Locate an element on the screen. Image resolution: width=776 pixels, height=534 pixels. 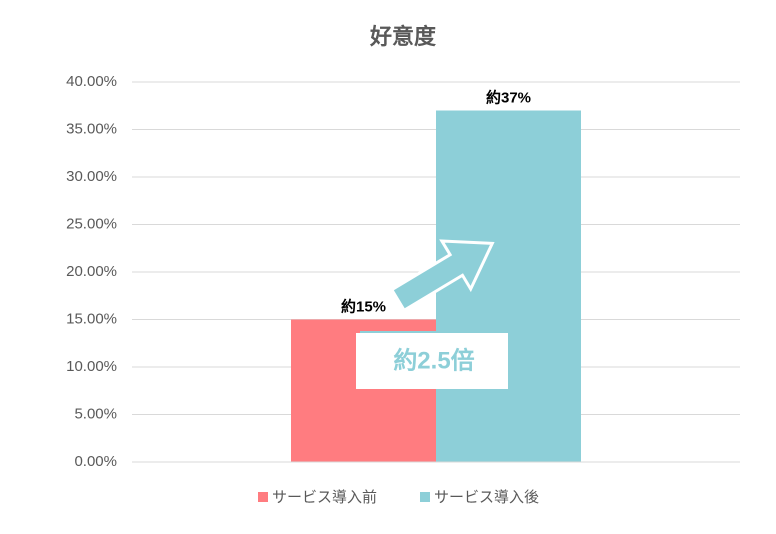
y-tick-label: 20.00% is located at coordinates (91, 271).